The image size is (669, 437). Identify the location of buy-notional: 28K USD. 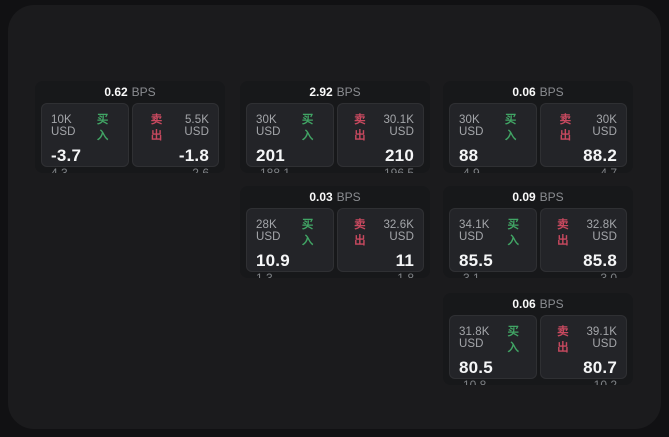
(268, 231).